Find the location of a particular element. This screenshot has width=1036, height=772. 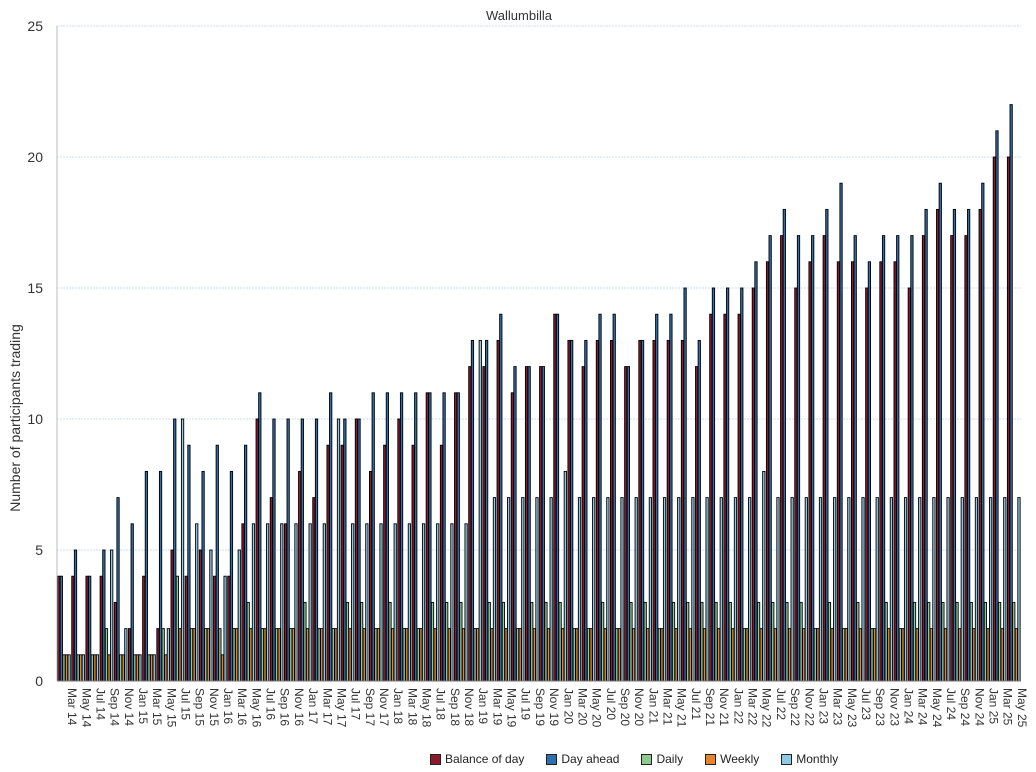

x-tick-label: Nov 16 is located at coordinates (299, 707).